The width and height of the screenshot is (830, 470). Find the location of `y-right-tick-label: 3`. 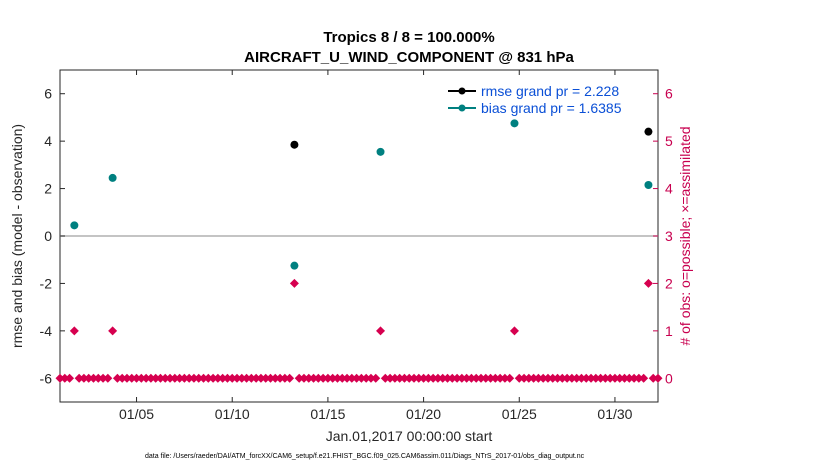

y-right-tick-label: 3 is located at coordinates (669, 236).